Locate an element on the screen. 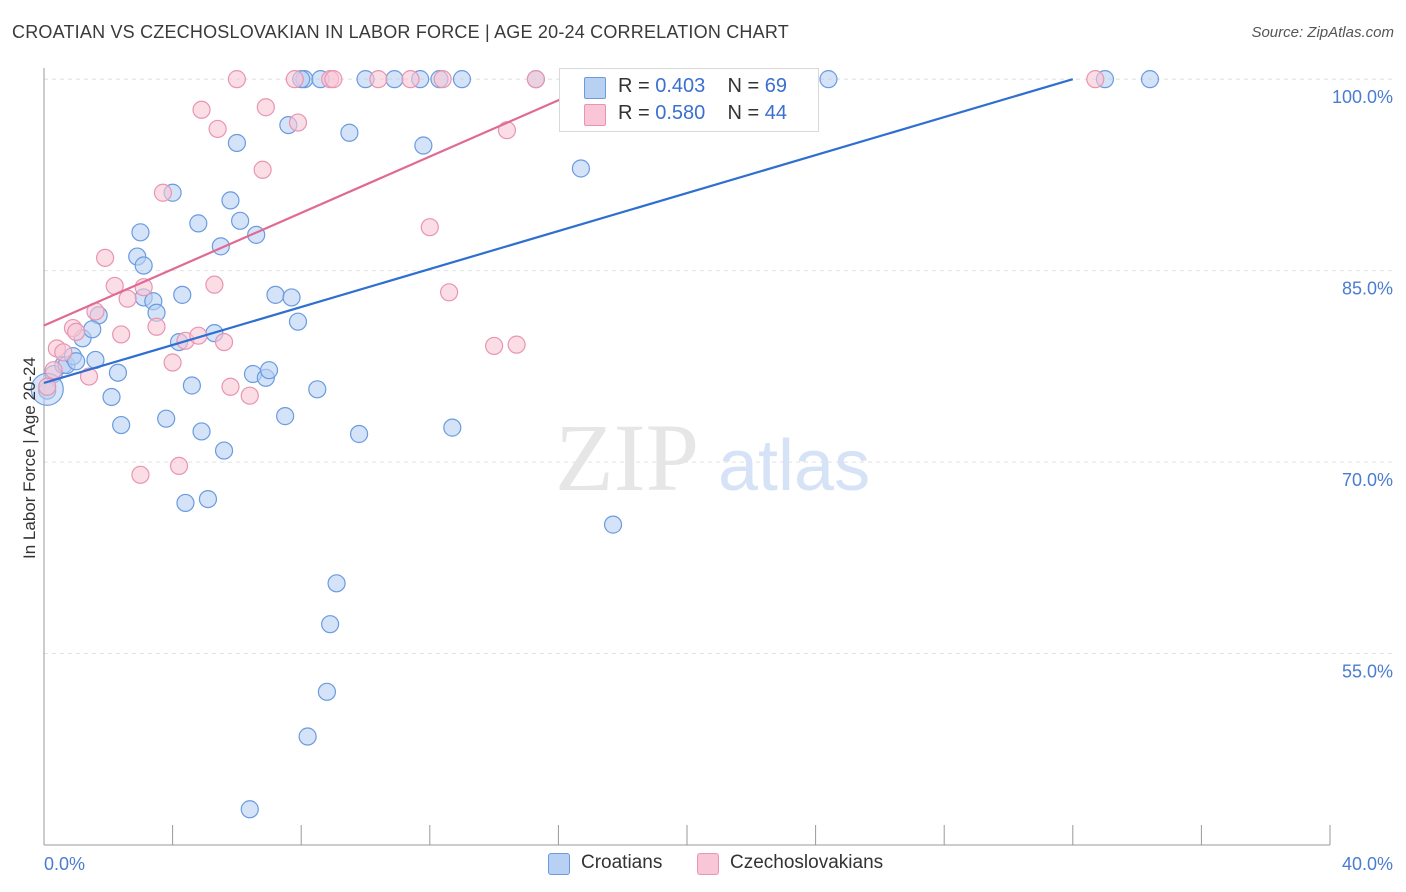 The height and width of the screenshot is (892, 1406). watermark-zip: ZIP is located at coordinates (627, 457).